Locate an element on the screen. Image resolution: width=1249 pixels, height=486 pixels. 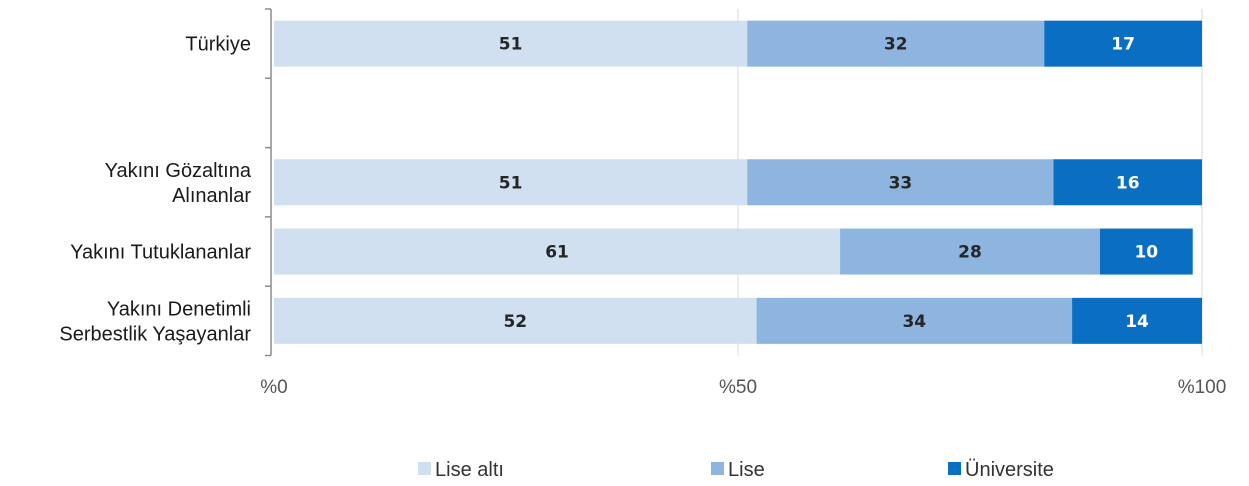
category-label-0: Türkiye is located at coordinates (218, 45).